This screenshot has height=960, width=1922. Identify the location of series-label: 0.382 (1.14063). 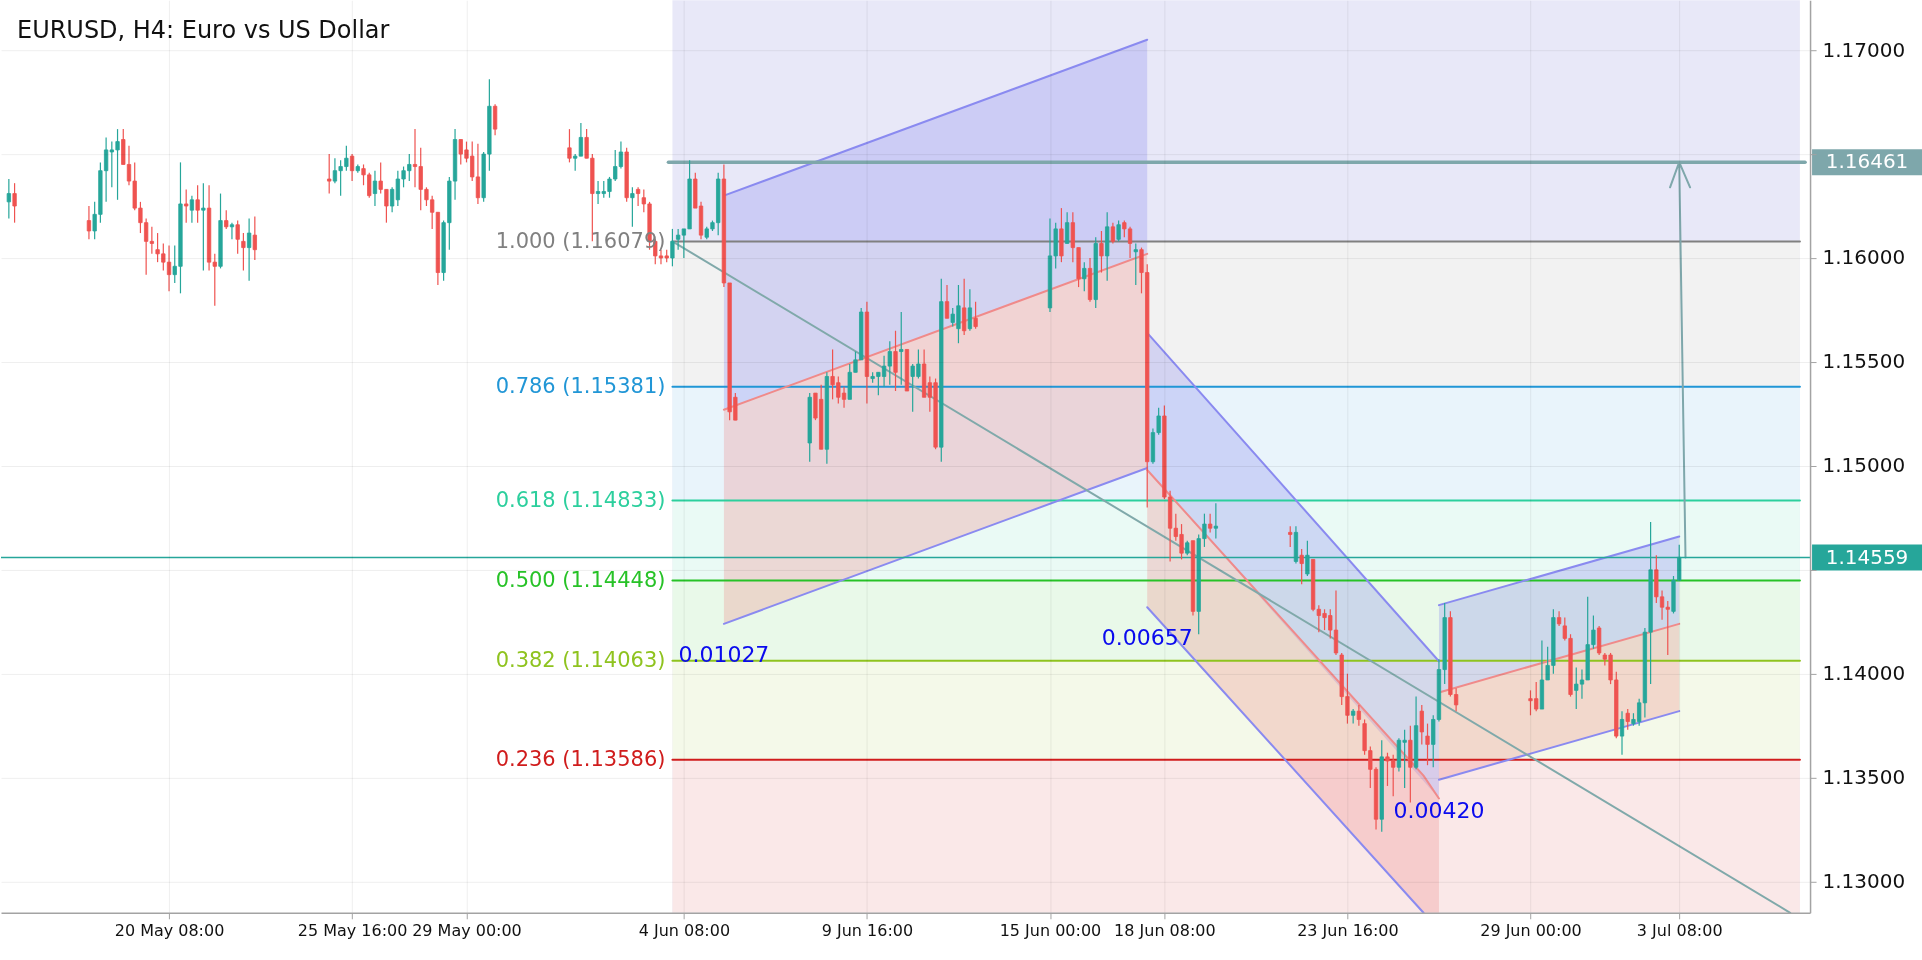
(580, 659).